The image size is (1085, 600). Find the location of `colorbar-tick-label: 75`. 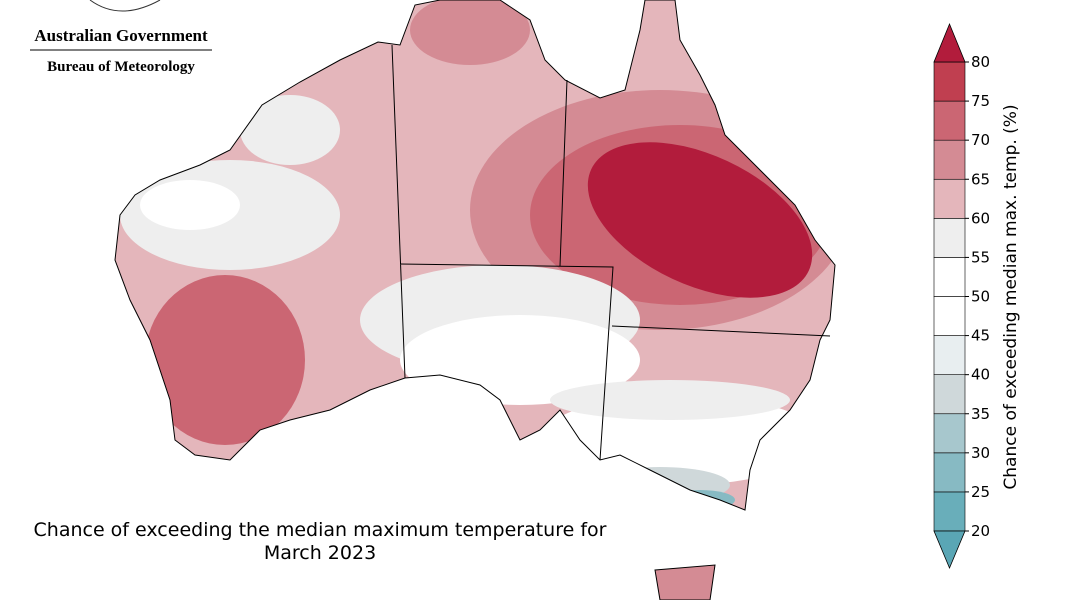

colorbar-tick-label: 75 is located at coordinates (980, 101).